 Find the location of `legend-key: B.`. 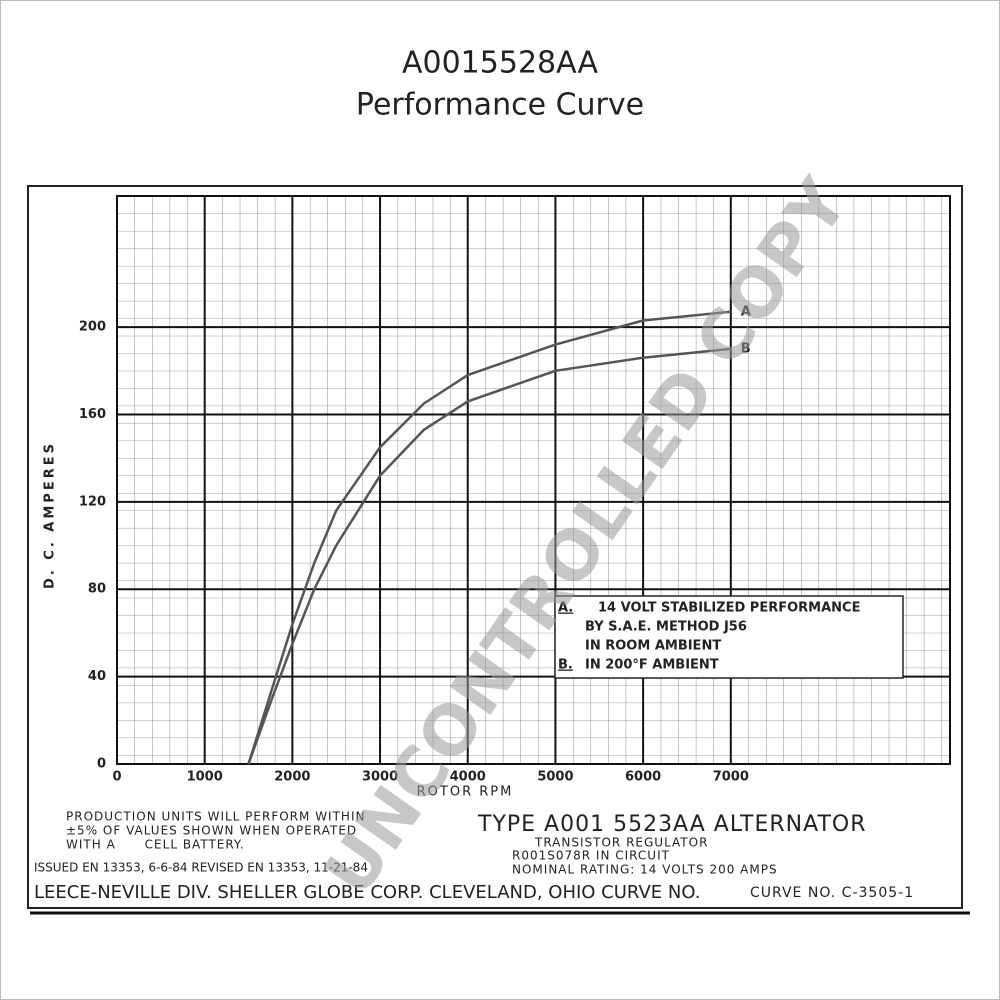

legend-key: B. is located at coordinates (565, 665).